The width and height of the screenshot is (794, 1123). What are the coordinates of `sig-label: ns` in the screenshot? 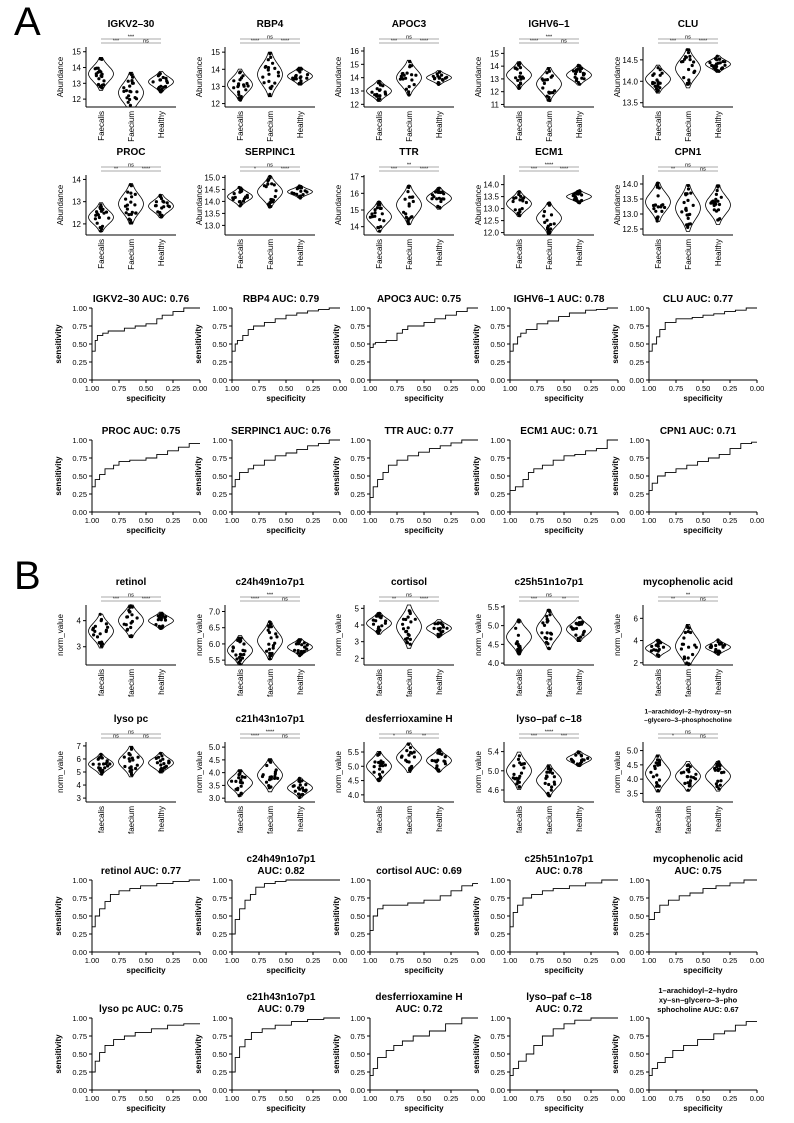 It's located at (703, 170).